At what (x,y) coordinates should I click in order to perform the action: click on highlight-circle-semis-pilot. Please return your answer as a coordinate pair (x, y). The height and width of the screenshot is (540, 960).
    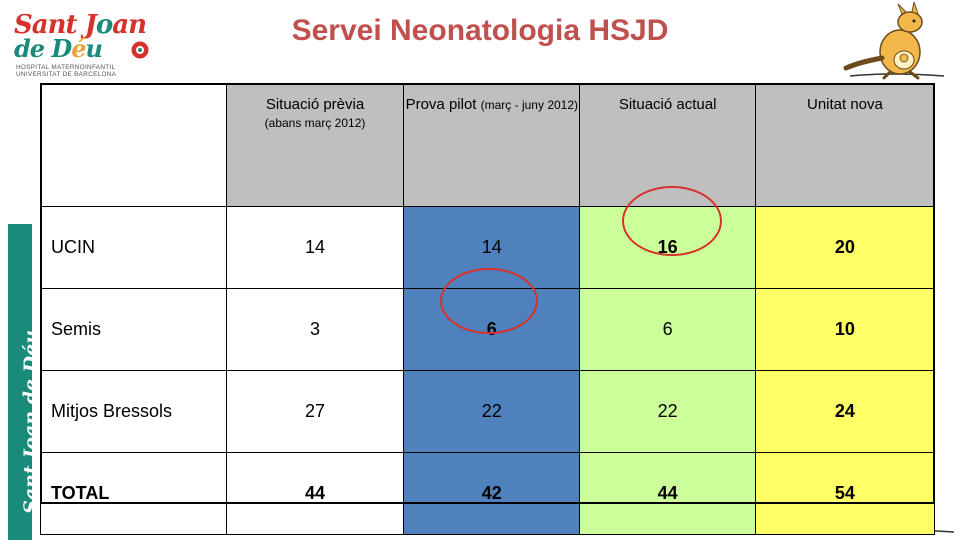
    Looking at the image, I should click on (489, 301).